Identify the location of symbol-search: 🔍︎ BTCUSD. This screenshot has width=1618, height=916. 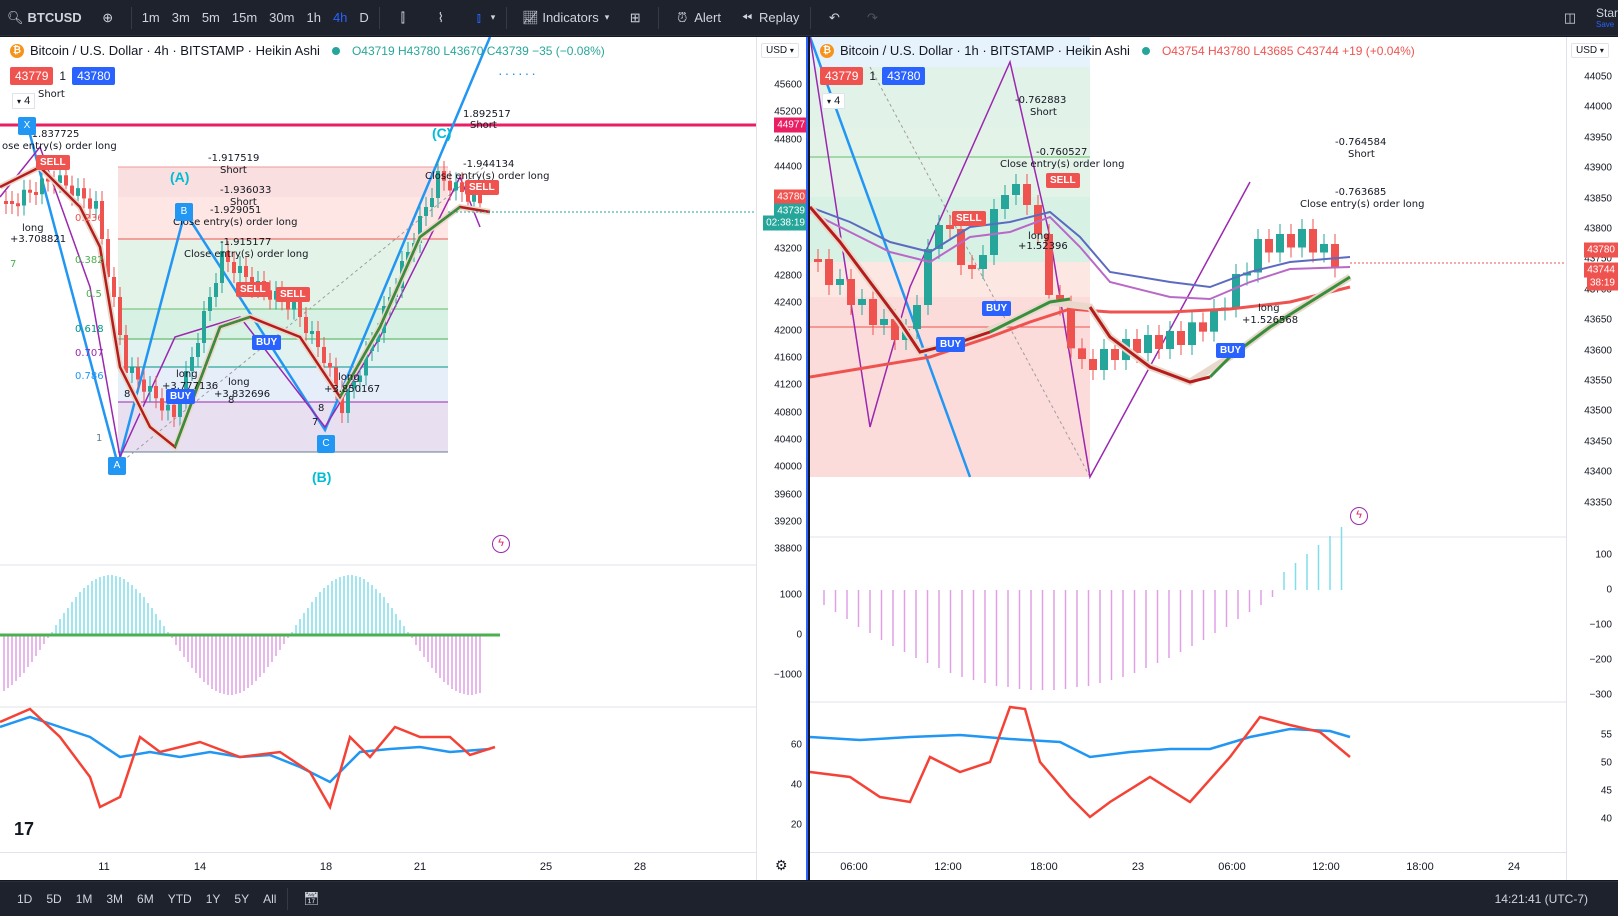
(44, 18).